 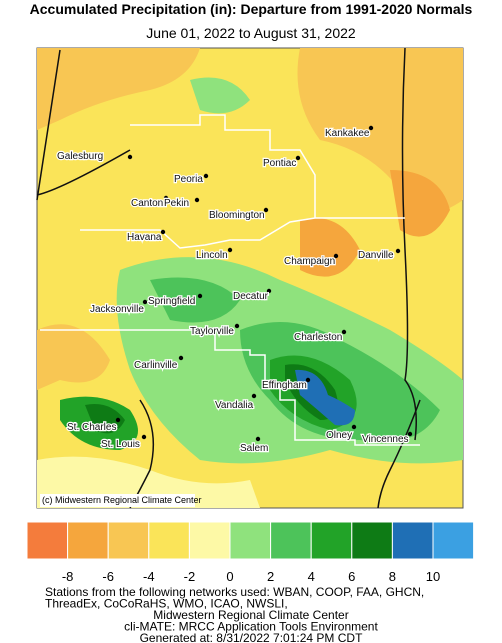 I want to click on city-label: Springfield, so click(x=171, y=301).